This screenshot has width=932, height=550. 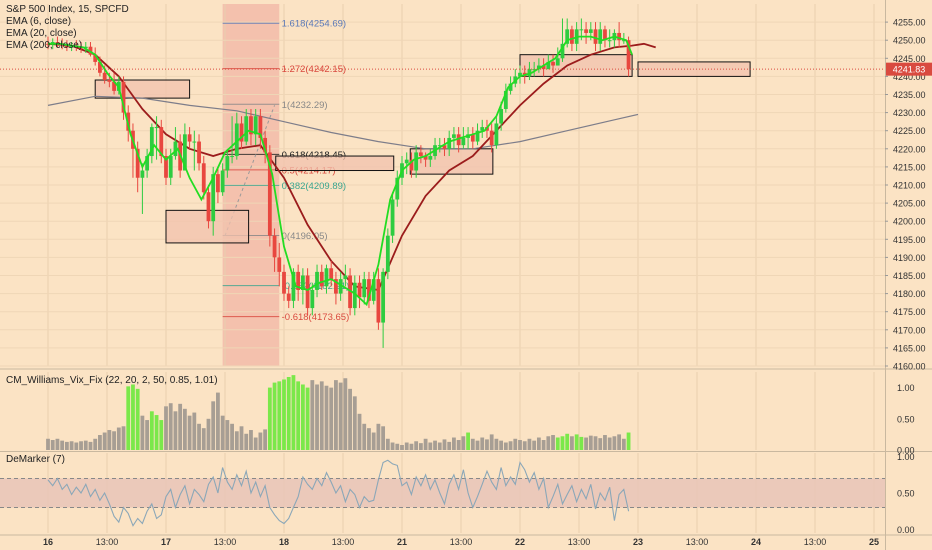 I want to click on fib-level-label: 0.618(4218.45), so click(x=314, y=155).